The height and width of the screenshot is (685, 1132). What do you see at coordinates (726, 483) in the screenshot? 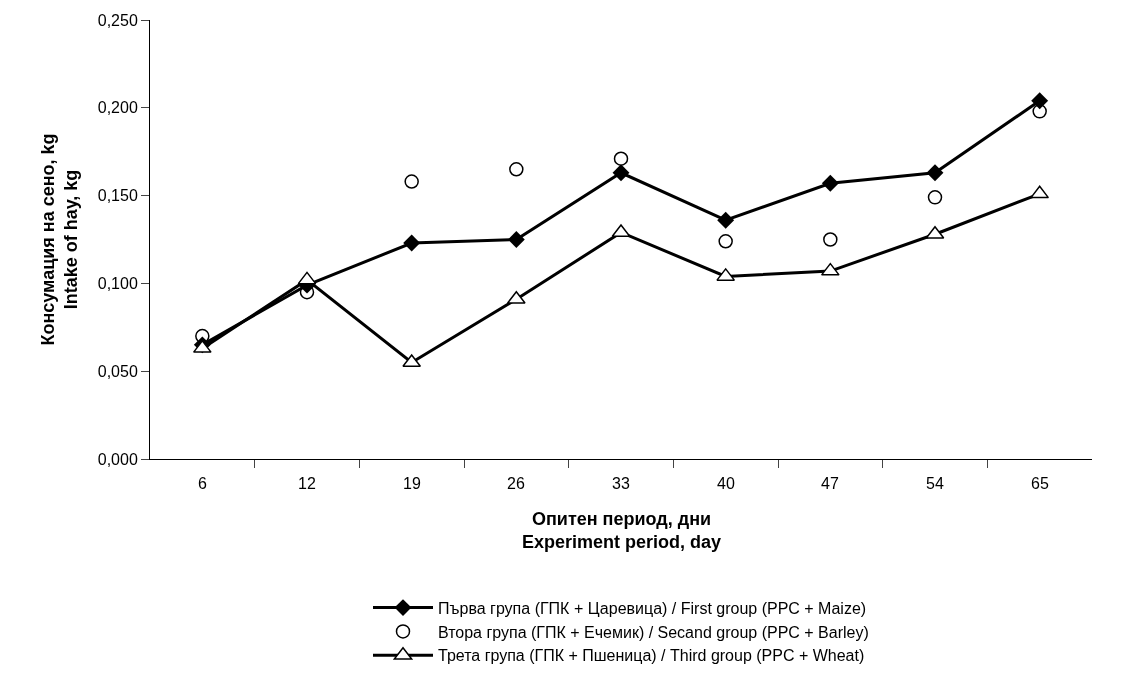
I see `x-tick-label: 40` at bounding box center [726, 483].